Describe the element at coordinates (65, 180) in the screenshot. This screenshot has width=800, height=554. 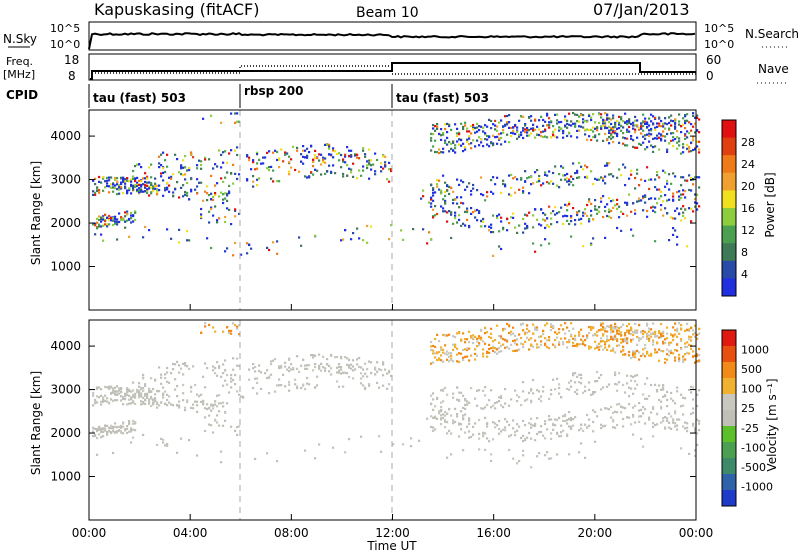
I see `y-tick-label: 3000` at that location.